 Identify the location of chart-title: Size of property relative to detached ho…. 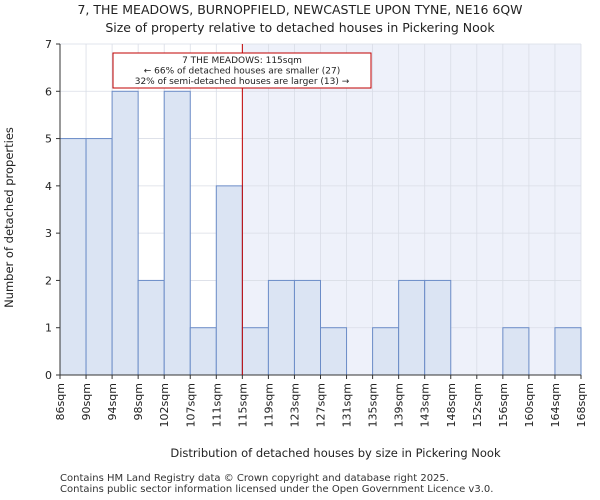
(300, 27).